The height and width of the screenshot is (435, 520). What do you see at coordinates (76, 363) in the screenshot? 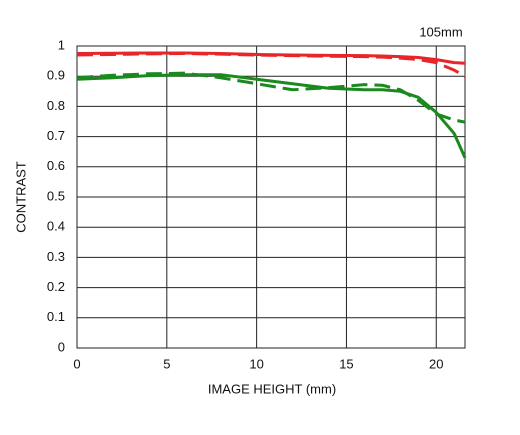
I see `x-tick-label: 0` at bounding box center [76, 363].